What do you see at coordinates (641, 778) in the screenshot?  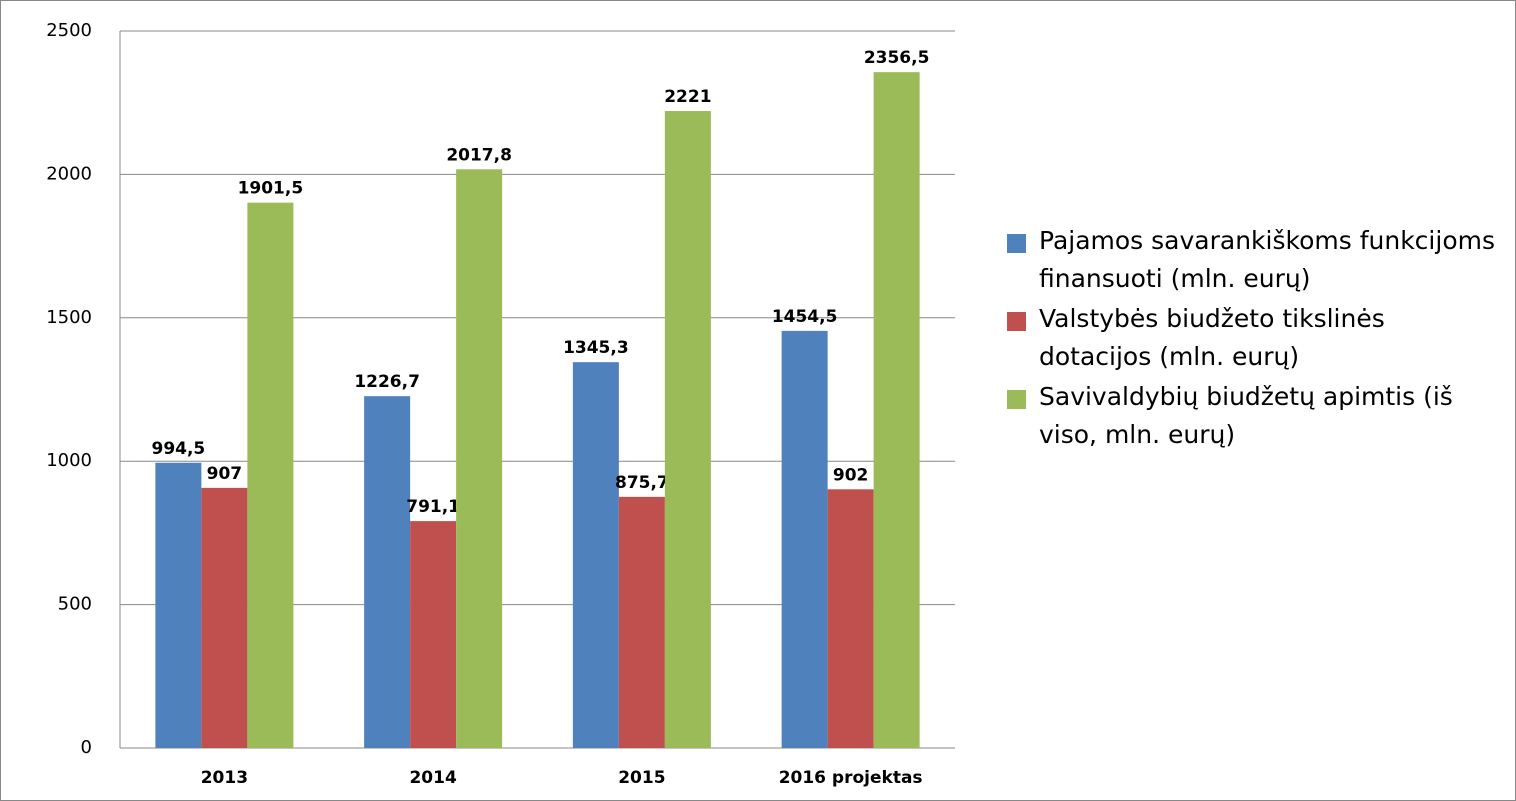 I see `x-tick-label: 2015` at bounding box center [641, 778].